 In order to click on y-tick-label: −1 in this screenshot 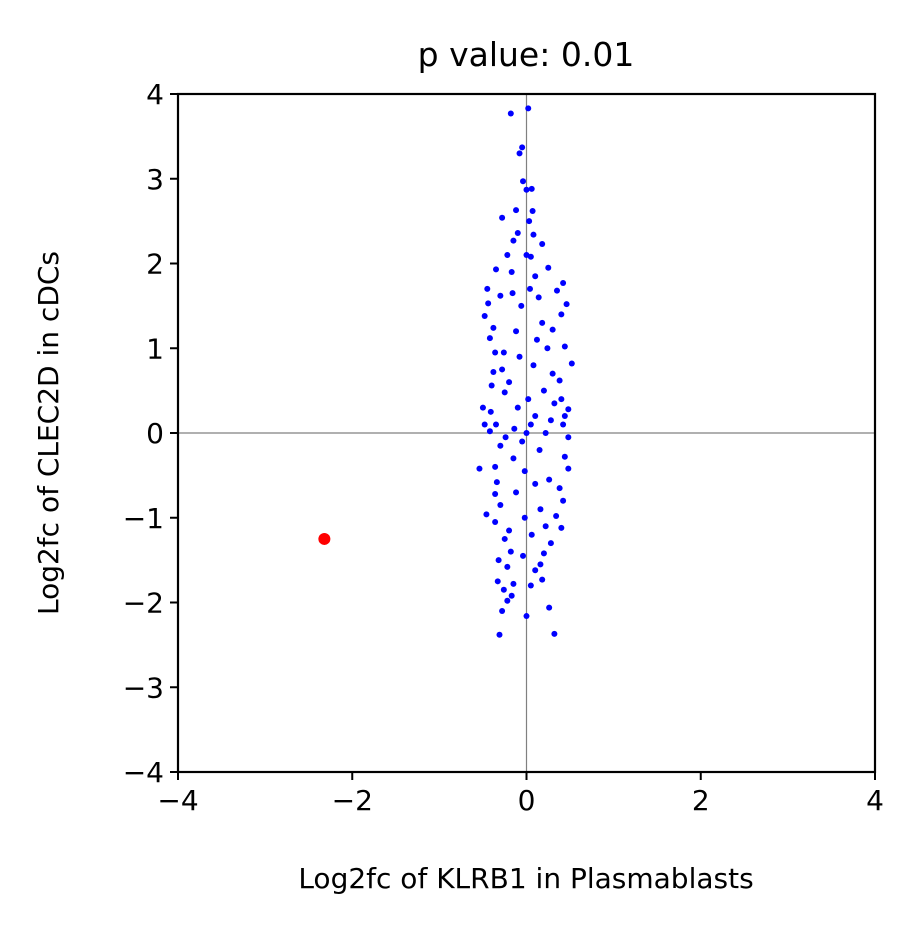, I will do `click(143, 518)`.